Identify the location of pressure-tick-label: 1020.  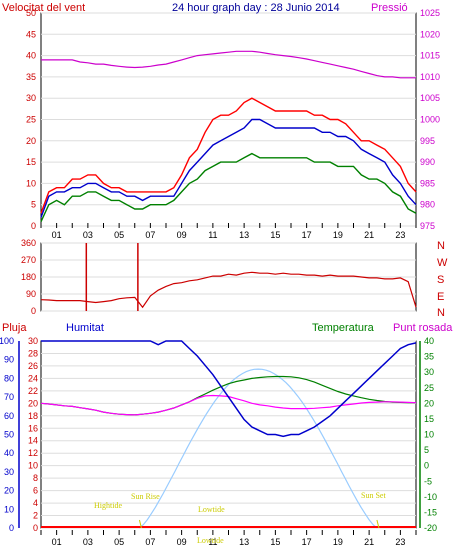
(430, 34).